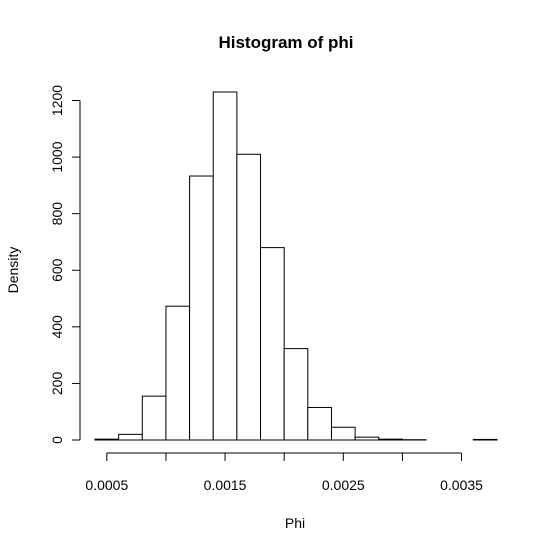 The height and width of the screenshot is (557, 553). Describe the element at coordinates (57, 156) in the screenshot. I see `y-tick-label-5: 1000` at that location.